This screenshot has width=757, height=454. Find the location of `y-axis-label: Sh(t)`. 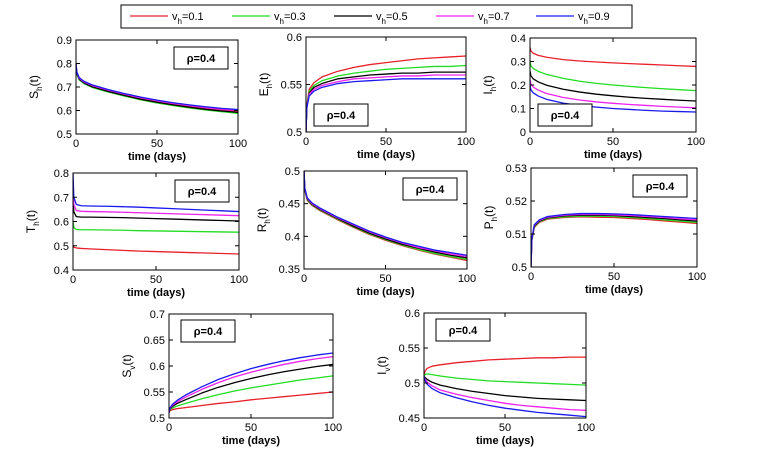

y-axis-label: Sh(t) is located at coordinates (35, 87).